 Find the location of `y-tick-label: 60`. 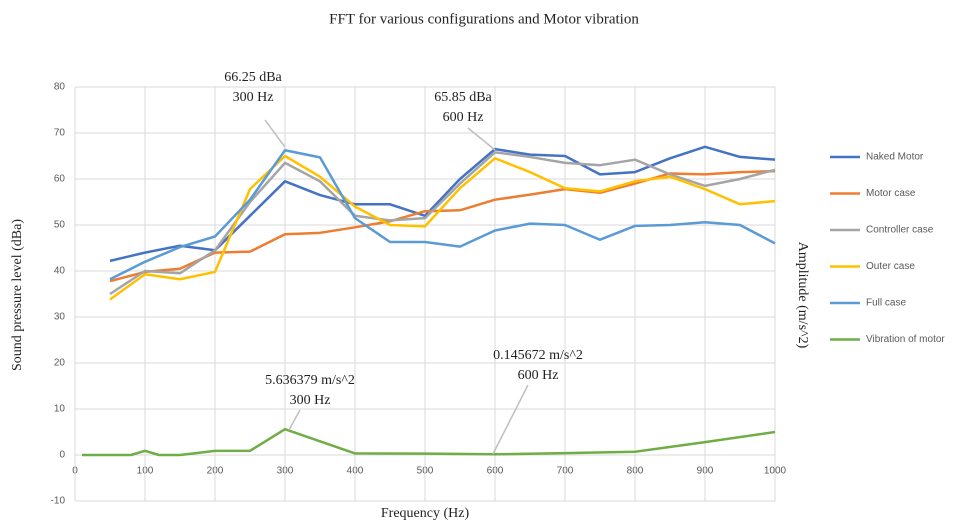

y-tick-label: 60 is located at coordinates (60, 179).